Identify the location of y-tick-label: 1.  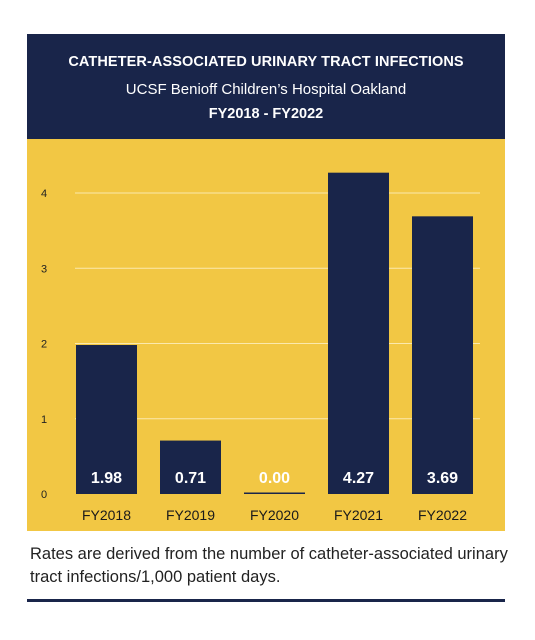
(44, 420).